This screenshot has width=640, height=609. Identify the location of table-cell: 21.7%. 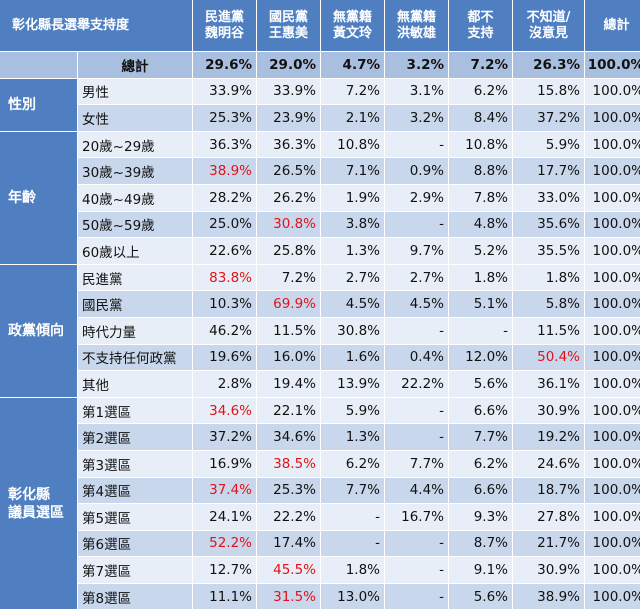
(548, 543).